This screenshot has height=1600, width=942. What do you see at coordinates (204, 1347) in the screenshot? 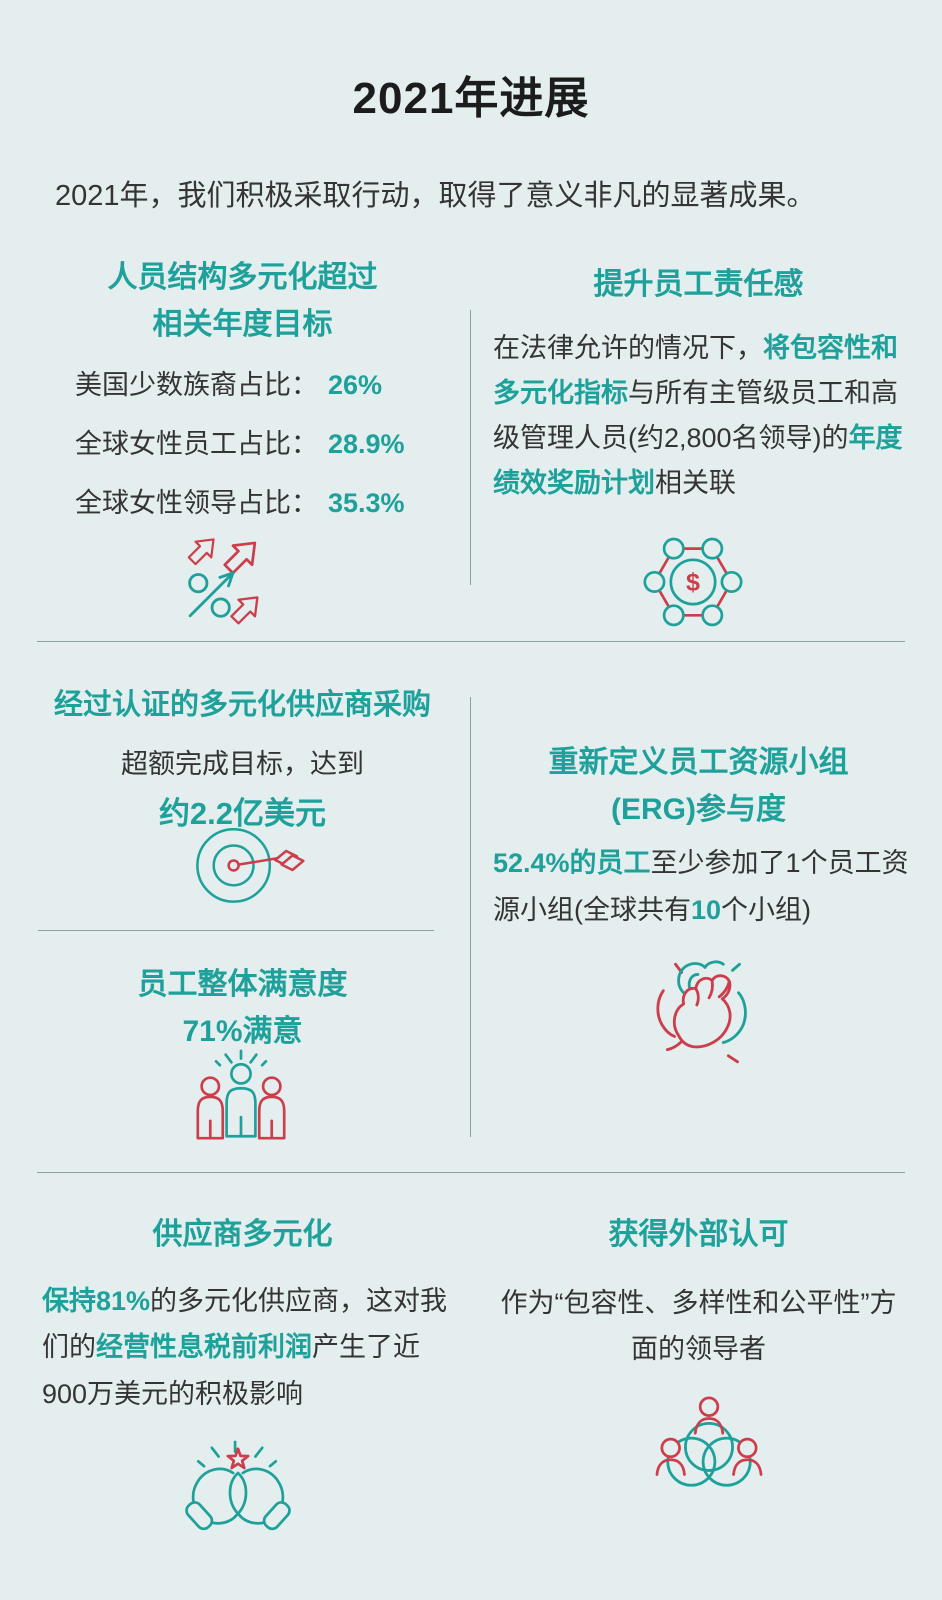
I see `highlighted-text: 经营性息税前利润` at bounding box center [204, 1347].